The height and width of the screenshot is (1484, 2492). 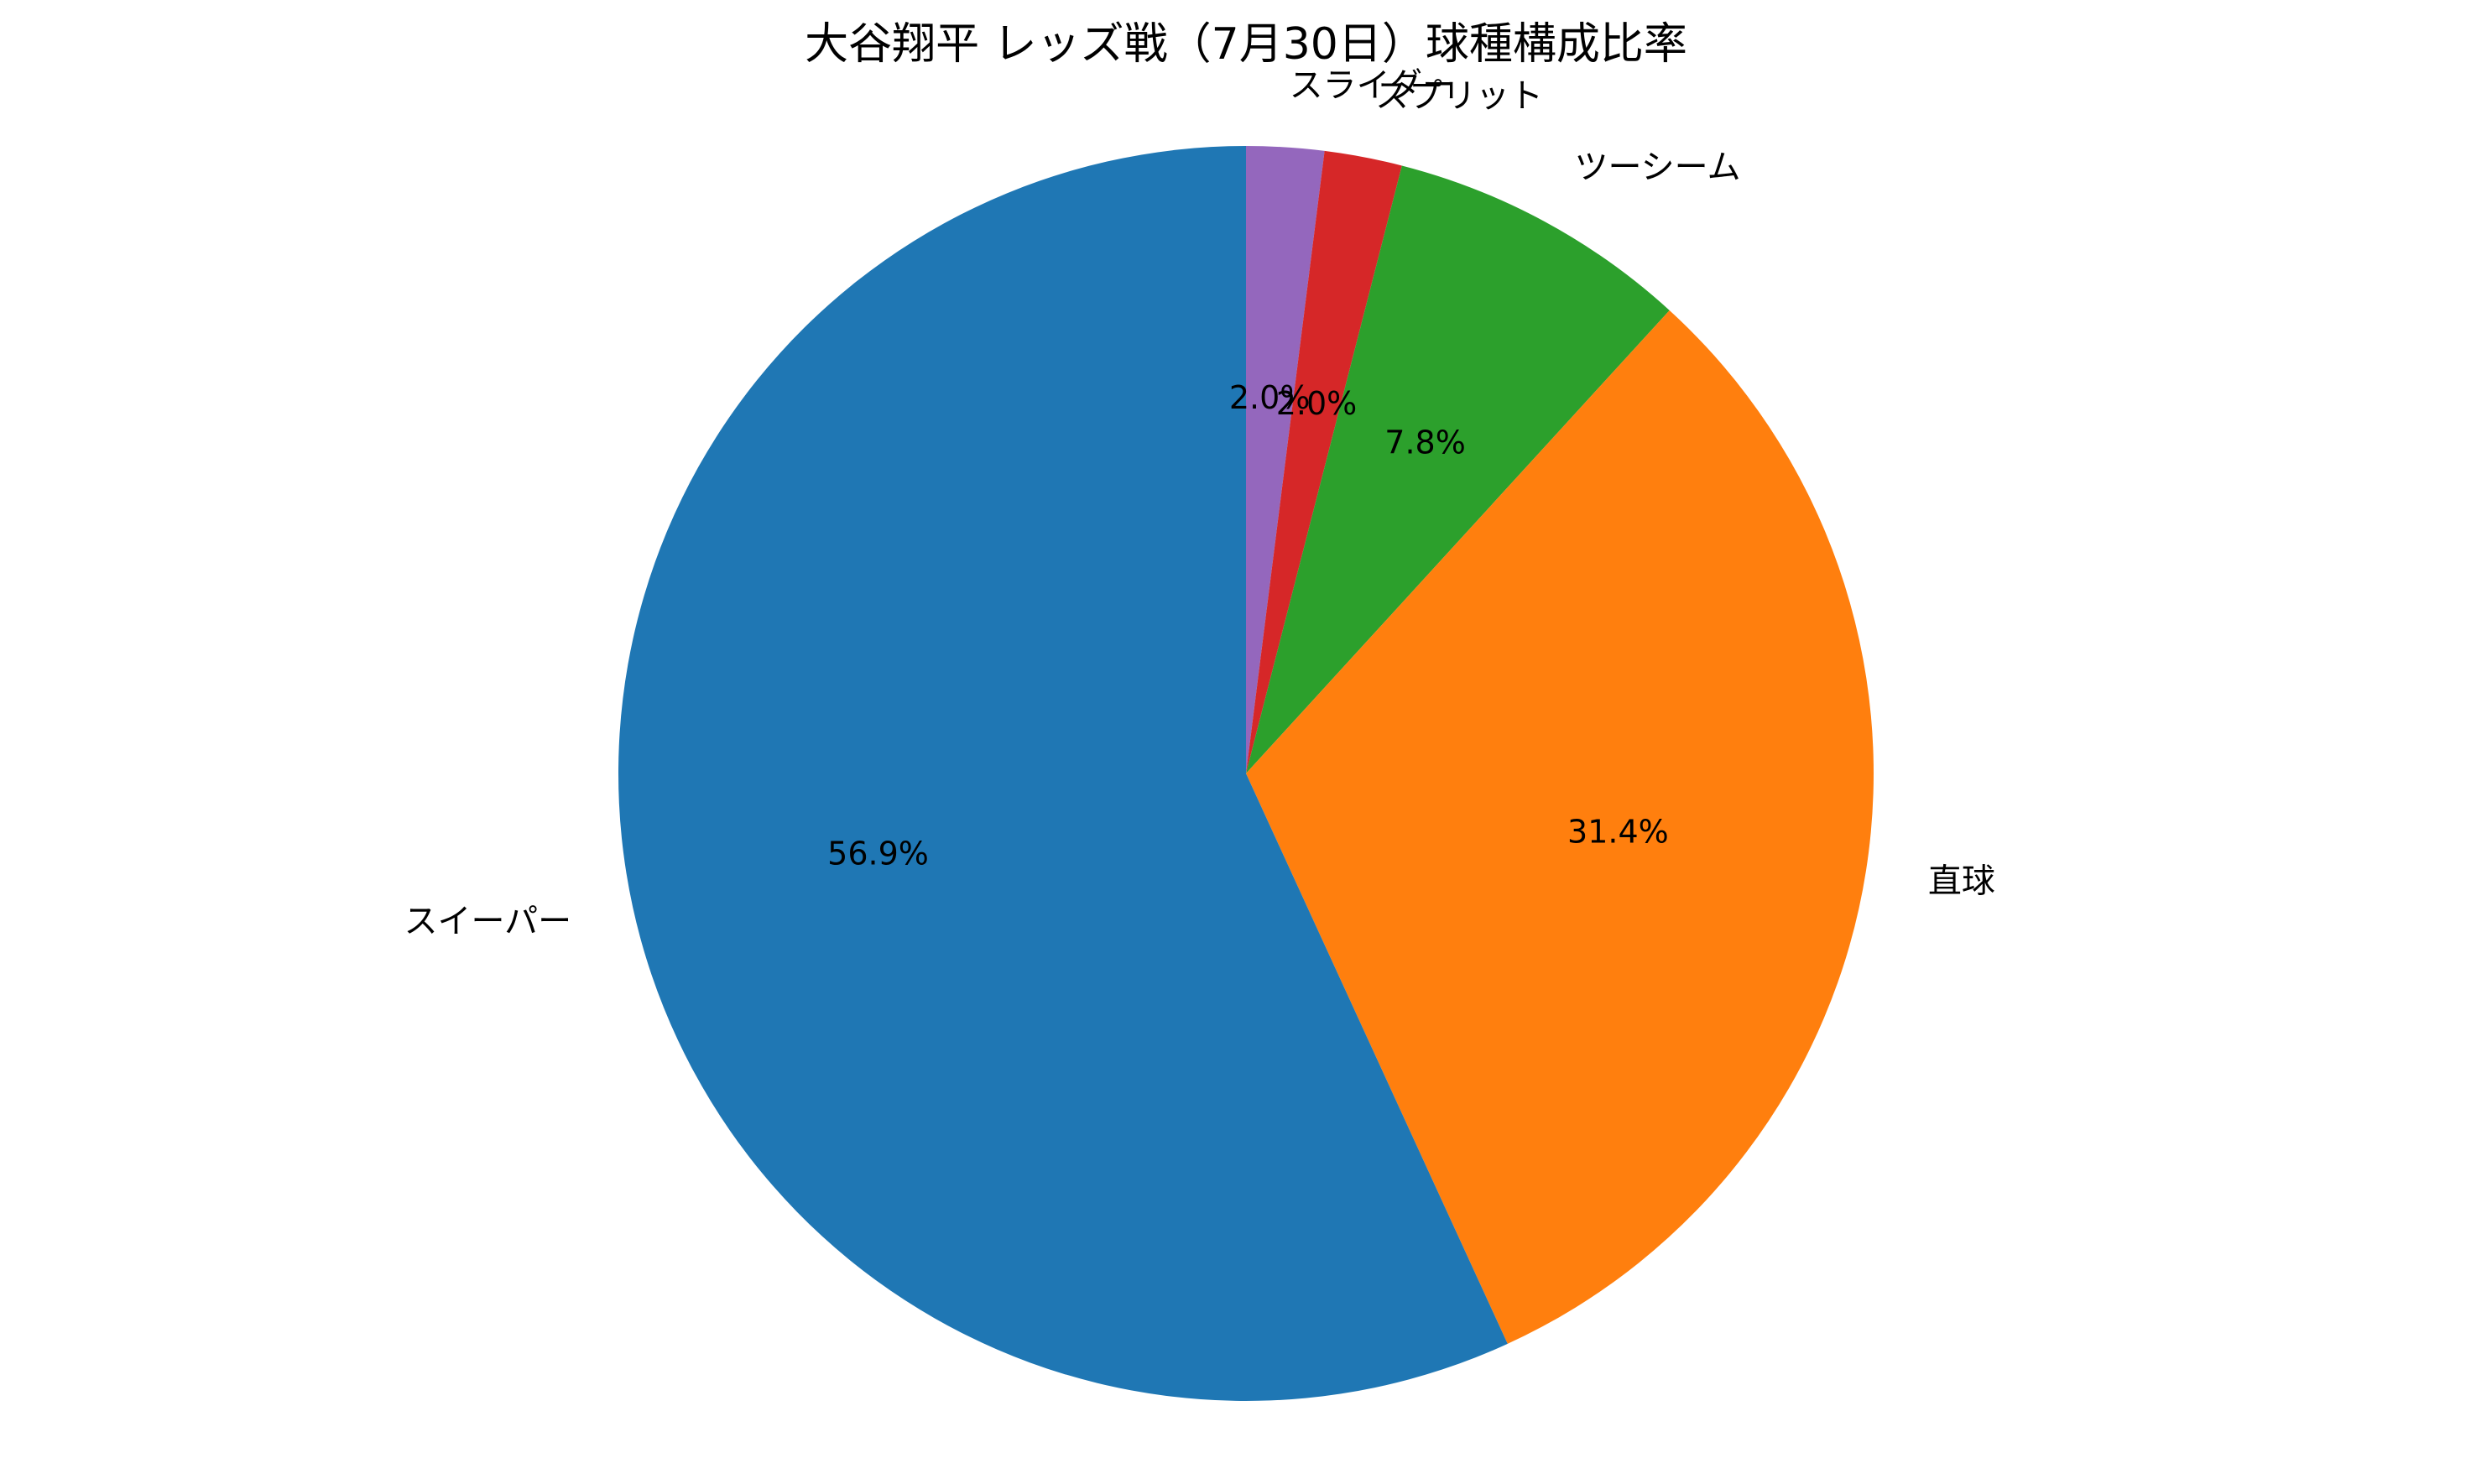 What do you see at coordinates (1373, 85) in the screenshot?
I see `slice-label: スライダー` at bounding box center [1373, 85].